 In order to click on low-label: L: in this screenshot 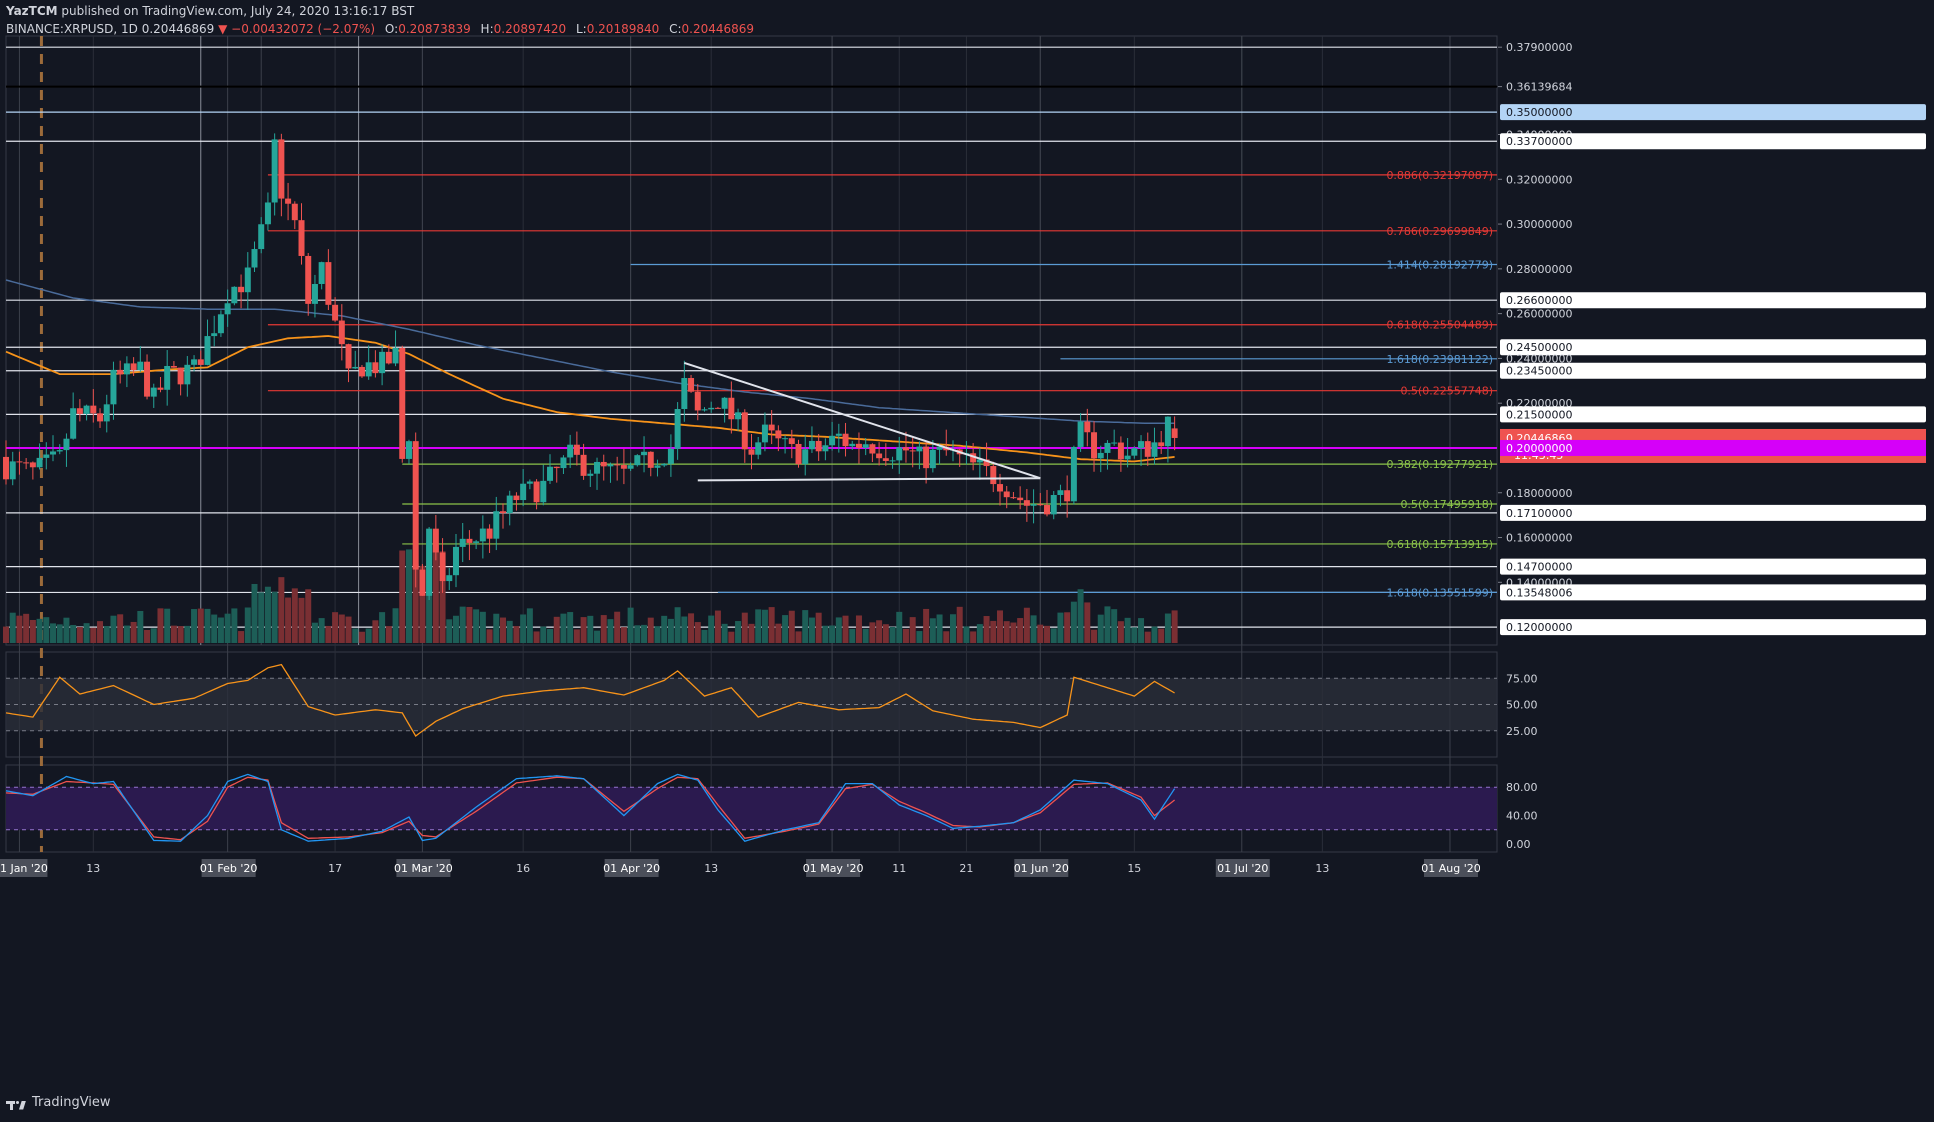, I will do `click(581, 29)`.